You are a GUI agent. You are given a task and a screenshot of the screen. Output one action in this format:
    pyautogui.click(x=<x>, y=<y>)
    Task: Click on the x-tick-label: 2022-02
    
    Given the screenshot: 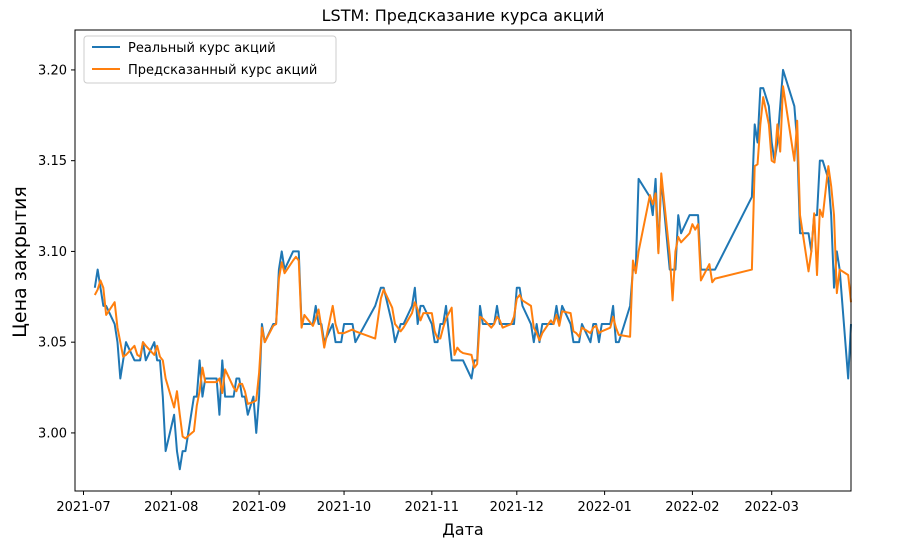 What is the action you would take?
    pyautogui.click(x=692, y=507)
    